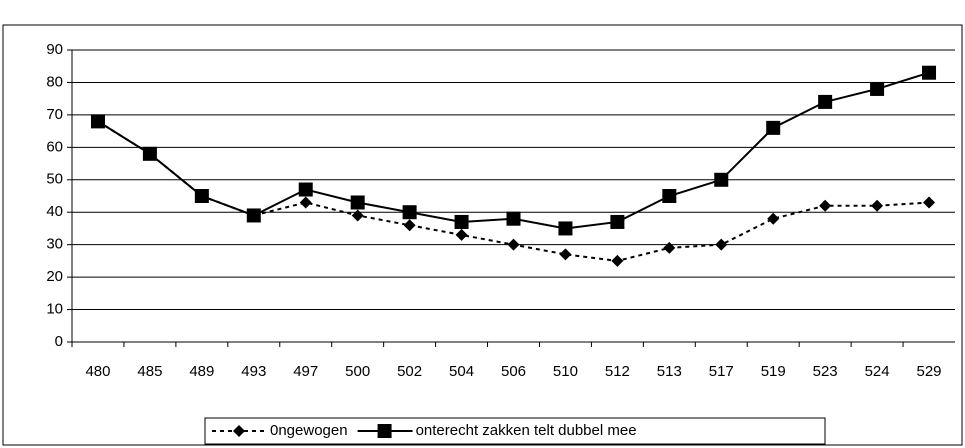  What do you see at coordinates (309, 430) in the screenshot?
I see `legend-label: 0ngewogen` at bounding box center [309, 430].